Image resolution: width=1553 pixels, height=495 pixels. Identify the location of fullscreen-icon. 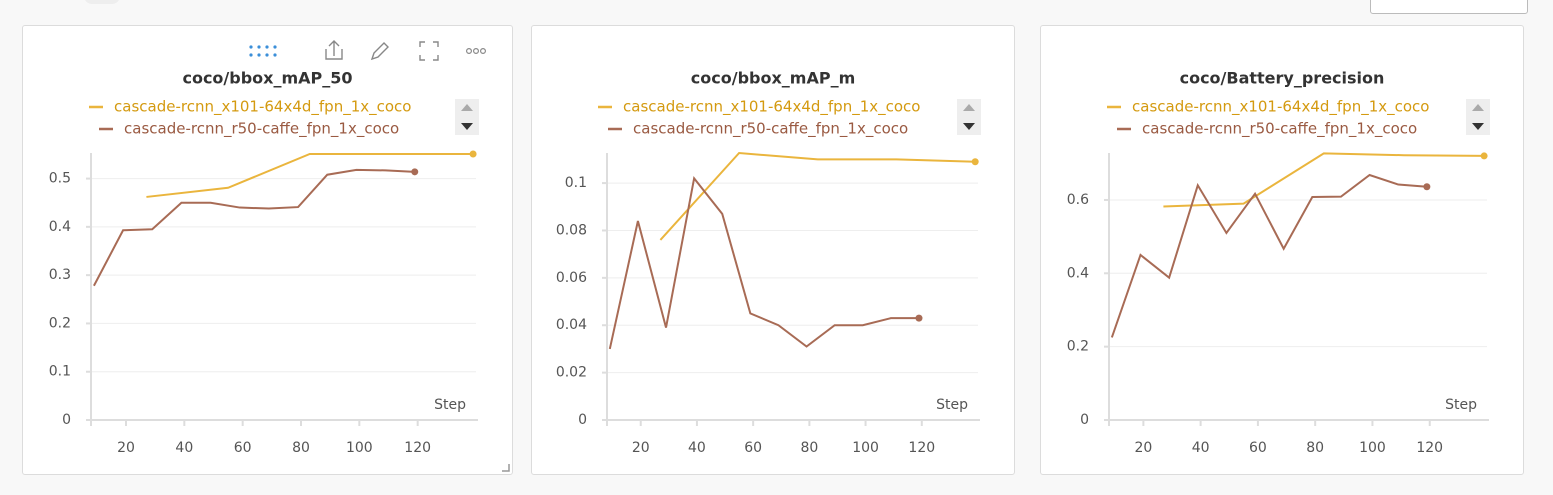
(429, 51).